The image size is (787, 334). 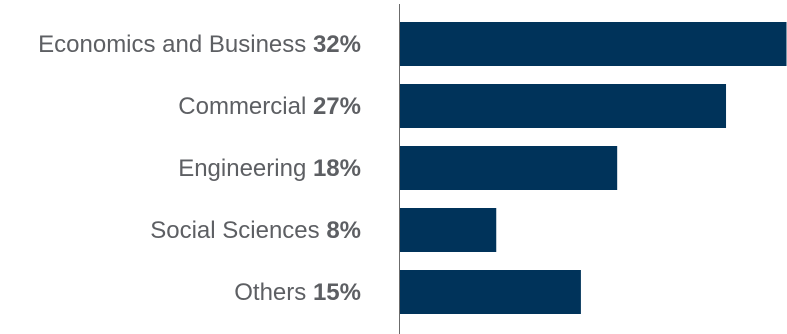 What do you see at coordinates (238, 230) in the screenshot?
I see `category-name: Social Sciences` at bounding box center [238, 230].